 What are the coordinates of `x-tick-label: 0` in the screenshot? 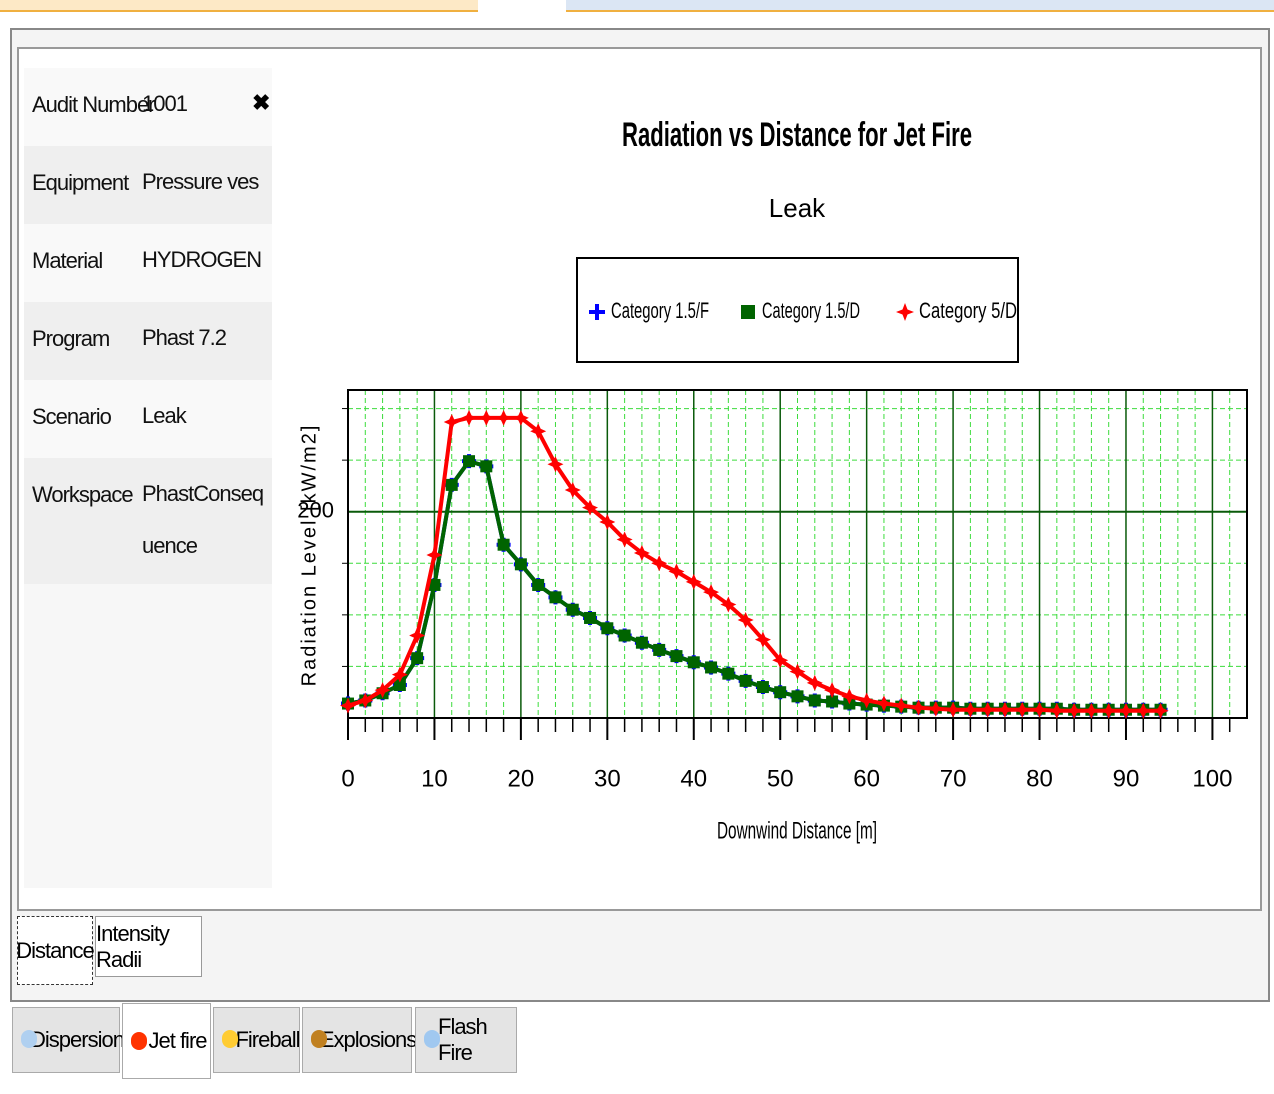 It's located at (347, 778).